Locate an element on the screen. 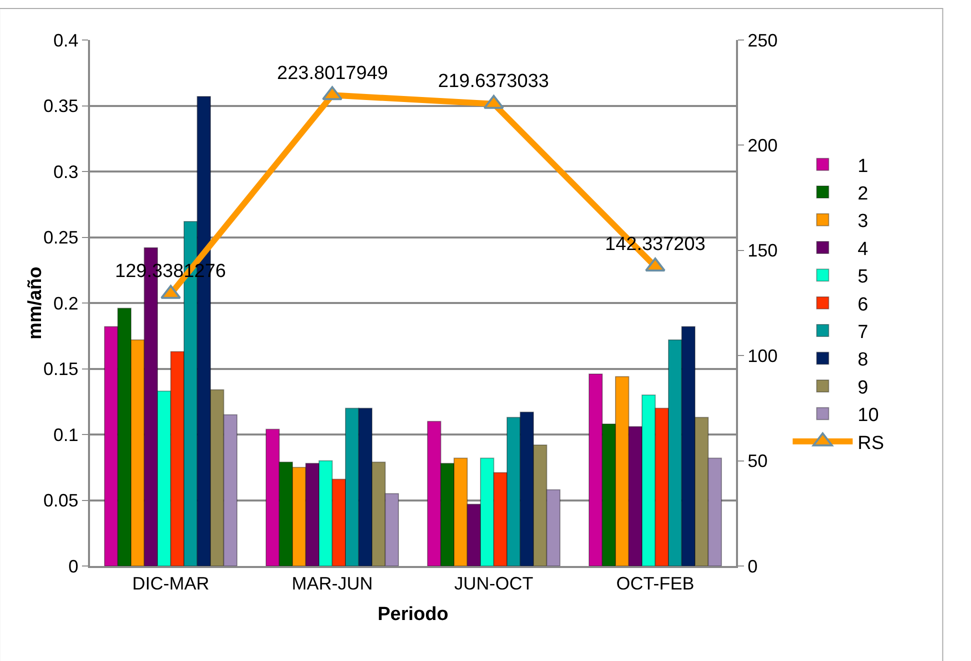 This screenshot has width=971, height=661. y-tick-label: 0.05 is located at coordinates (60, 500).